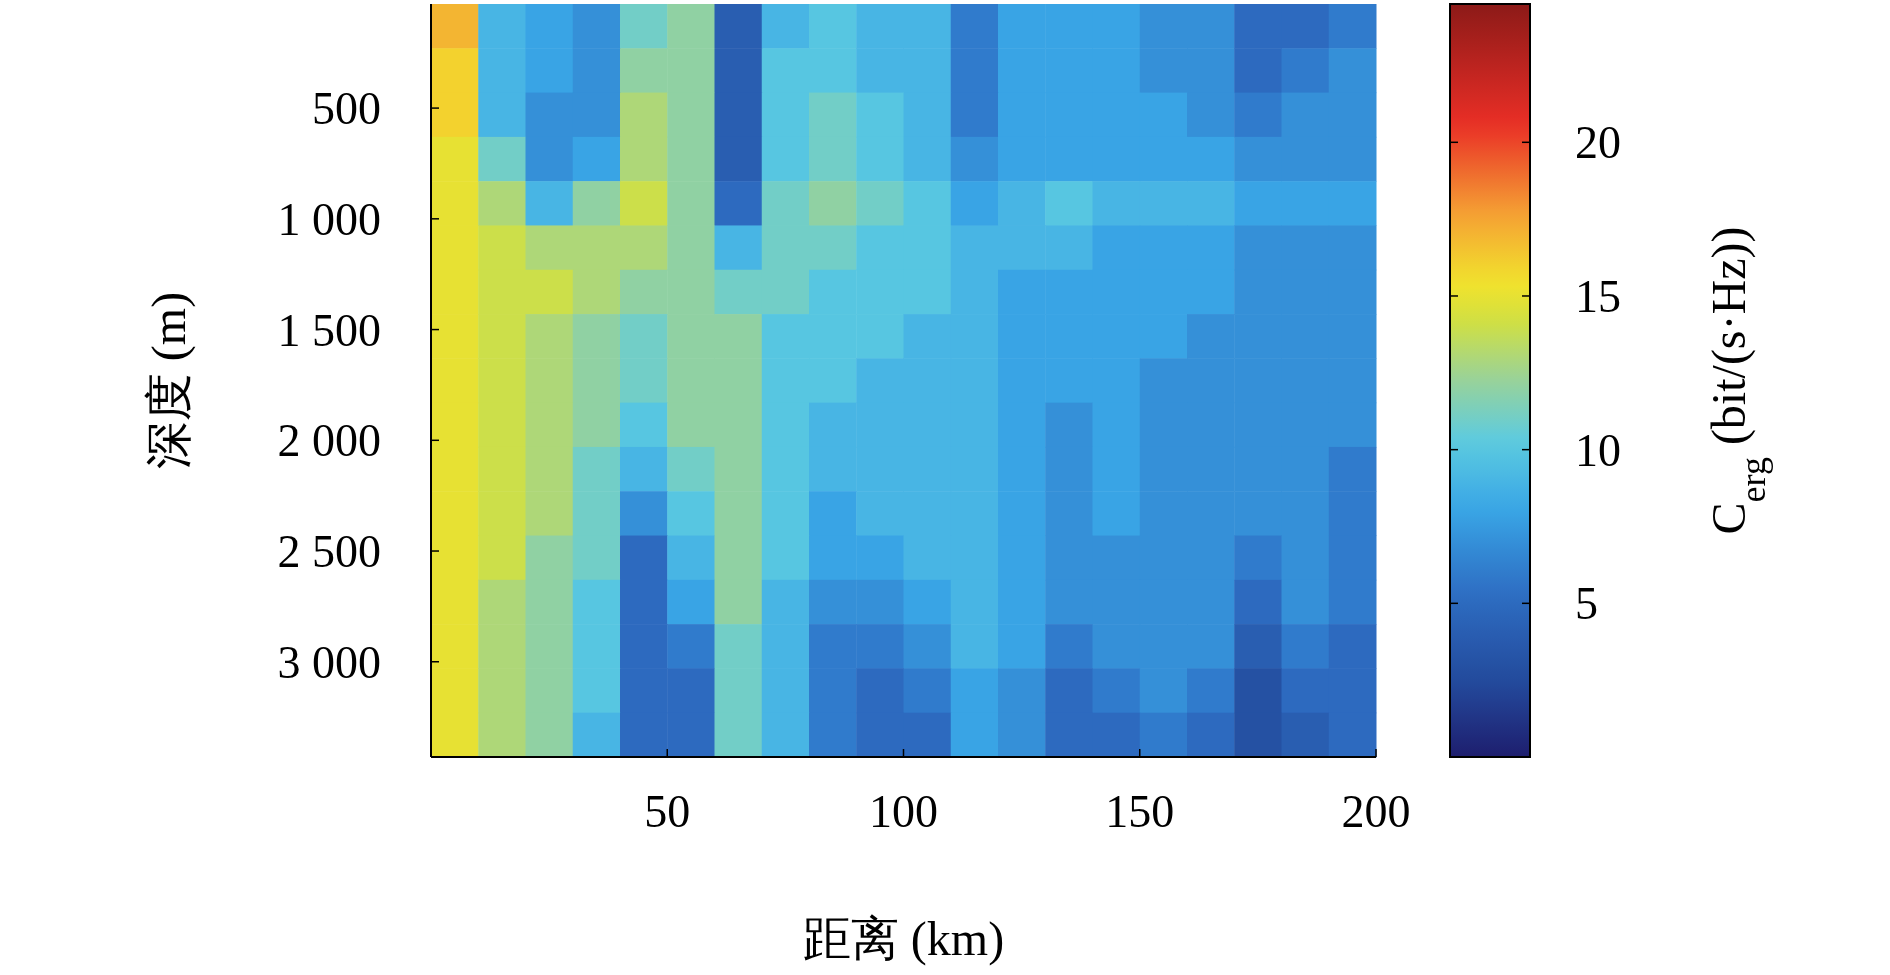  I want to click on x-tick-label: 200, so click(1376, 811).